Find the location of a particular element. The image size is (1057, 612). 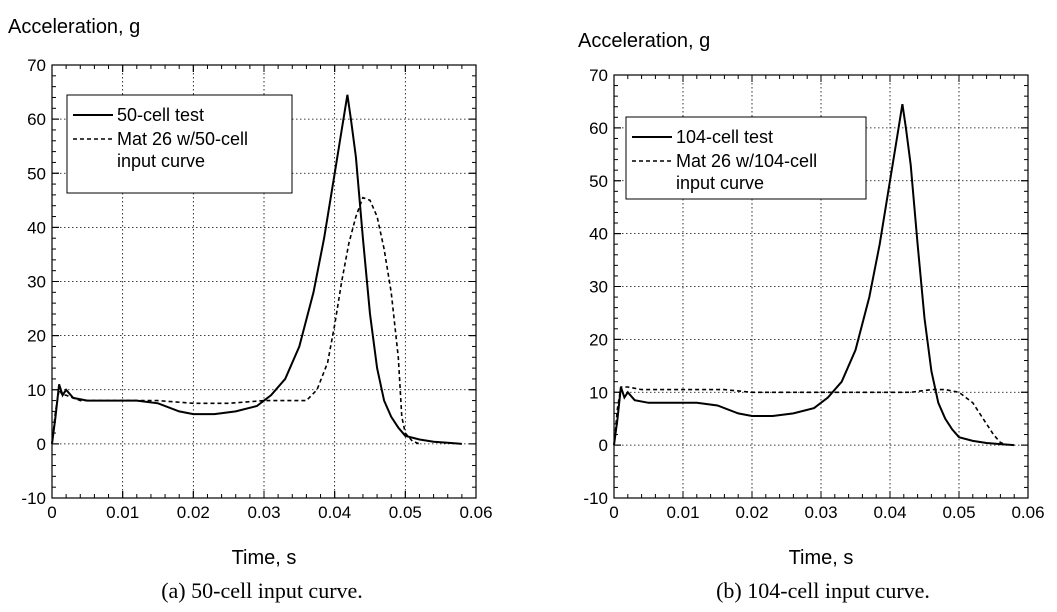

legend-entry-2: Mat 26 w/104-cell is located at coordinates (746, 161).